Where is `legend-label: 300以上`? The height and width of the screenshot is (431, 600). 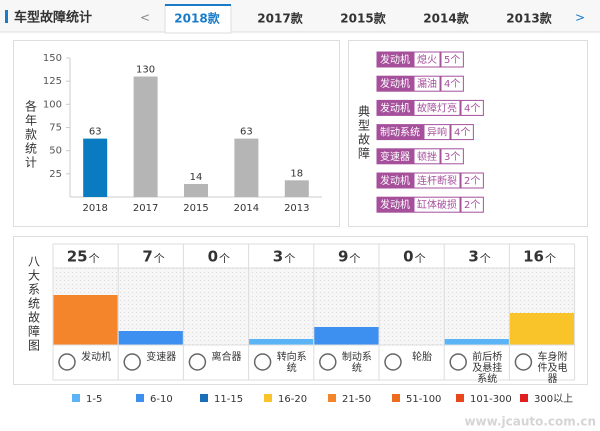
legend-label: 300以上 is located at coordinates (553, 399).